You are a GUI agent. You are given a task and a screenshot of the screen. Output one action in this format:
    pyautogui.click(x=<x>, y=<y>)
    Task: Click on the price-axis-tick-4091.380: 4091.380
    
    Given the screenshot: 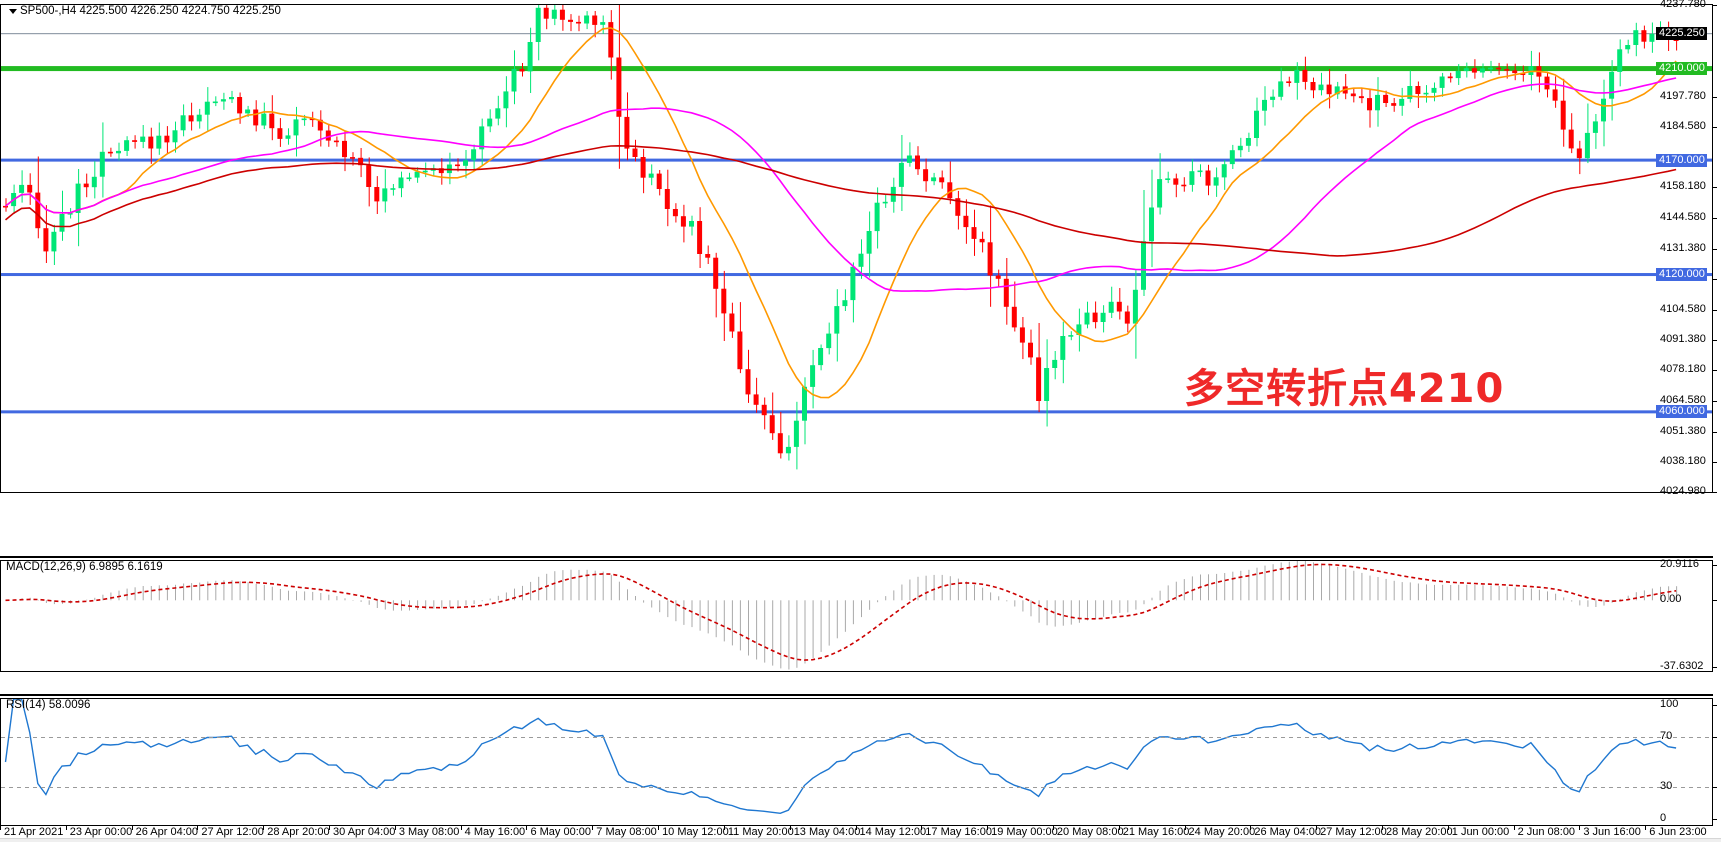 What is the action you would take?
    pyautogui.click(x=1683, y=339)
    